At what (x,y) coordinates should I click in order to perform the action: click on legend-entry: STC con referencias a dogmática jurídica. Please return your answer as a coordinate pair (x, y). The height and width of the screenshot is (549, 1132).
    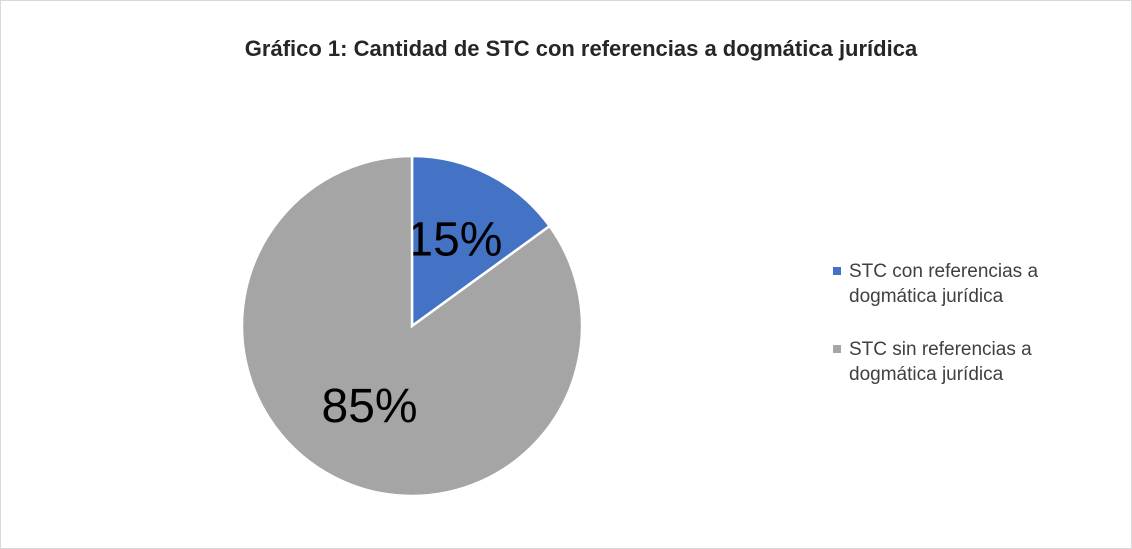
    Looking at the image, I should click on (968, 284).